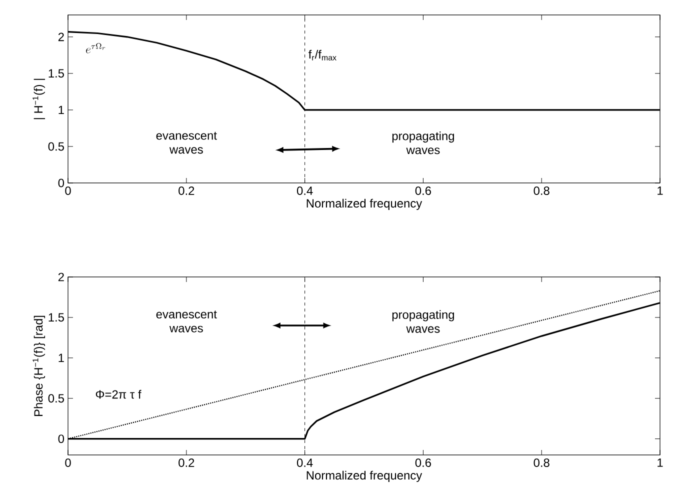 The height and width of the screenshot is (502, 675). What do you see at coordinates (322, 55) in the screenshot?
I see `ref-line-label: f$_{r}$/f$_{max}$` at bounding box center [322, 55].